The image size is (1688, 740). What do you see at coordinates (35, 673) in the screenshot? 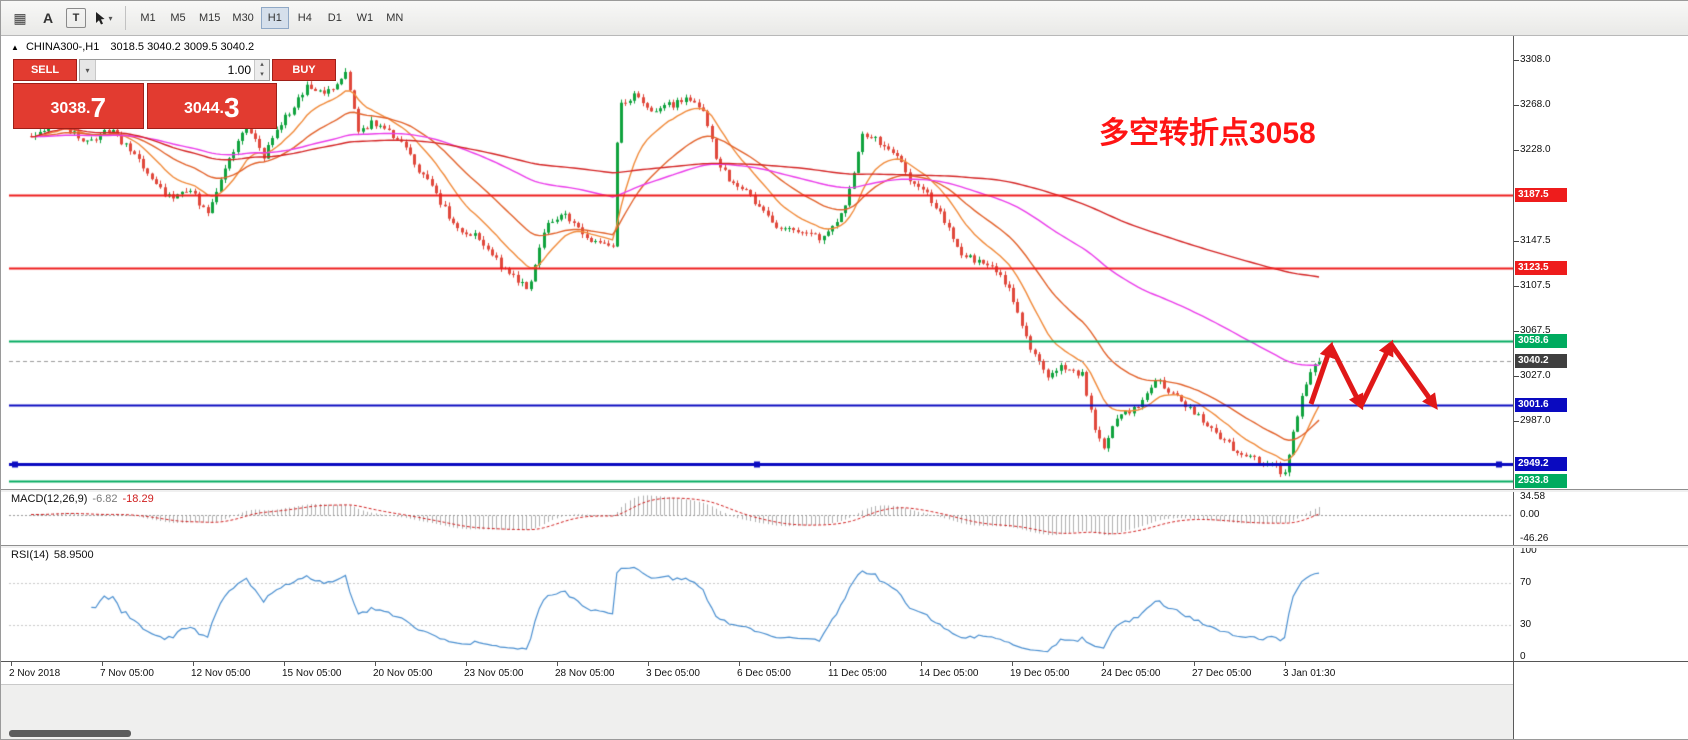
I see `time-tick-label: 2 Nov 2018` at bounding box center [35, 673].